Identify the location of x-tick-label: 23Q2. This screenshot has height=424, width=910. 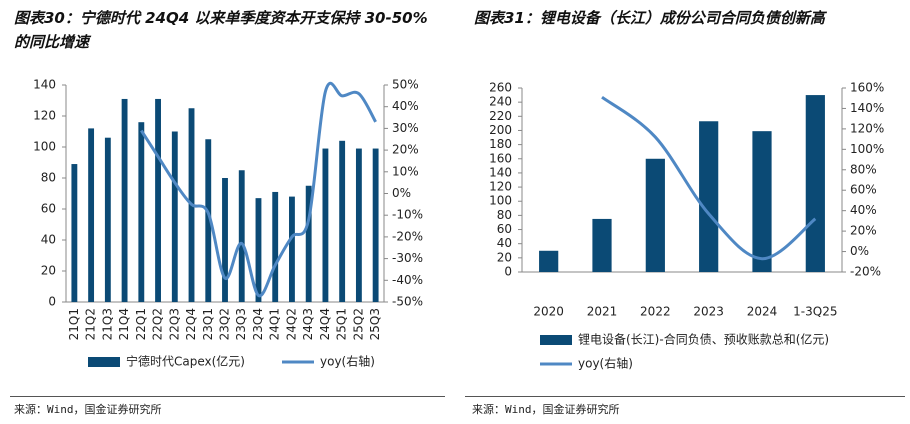
(225, 324).